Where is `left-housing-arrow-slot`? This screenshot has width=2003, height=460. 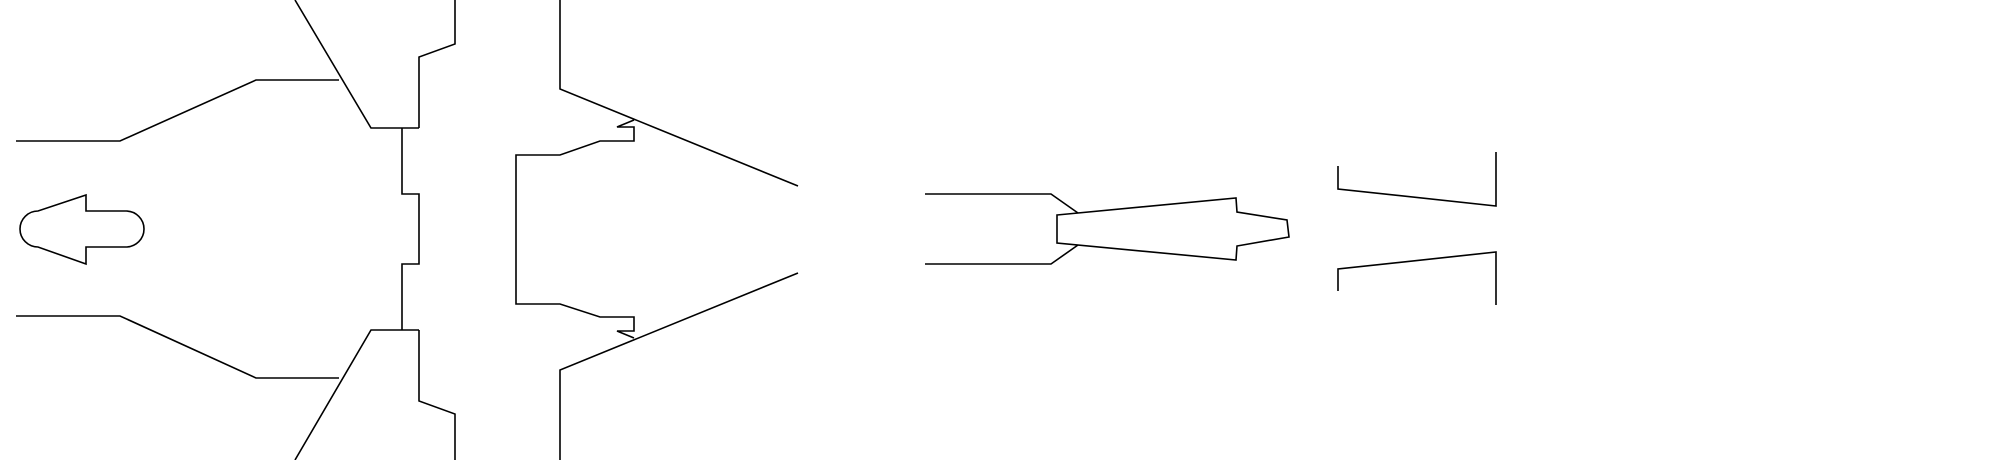
left-housing-arrow-slot is located at coordinates (82, 229).